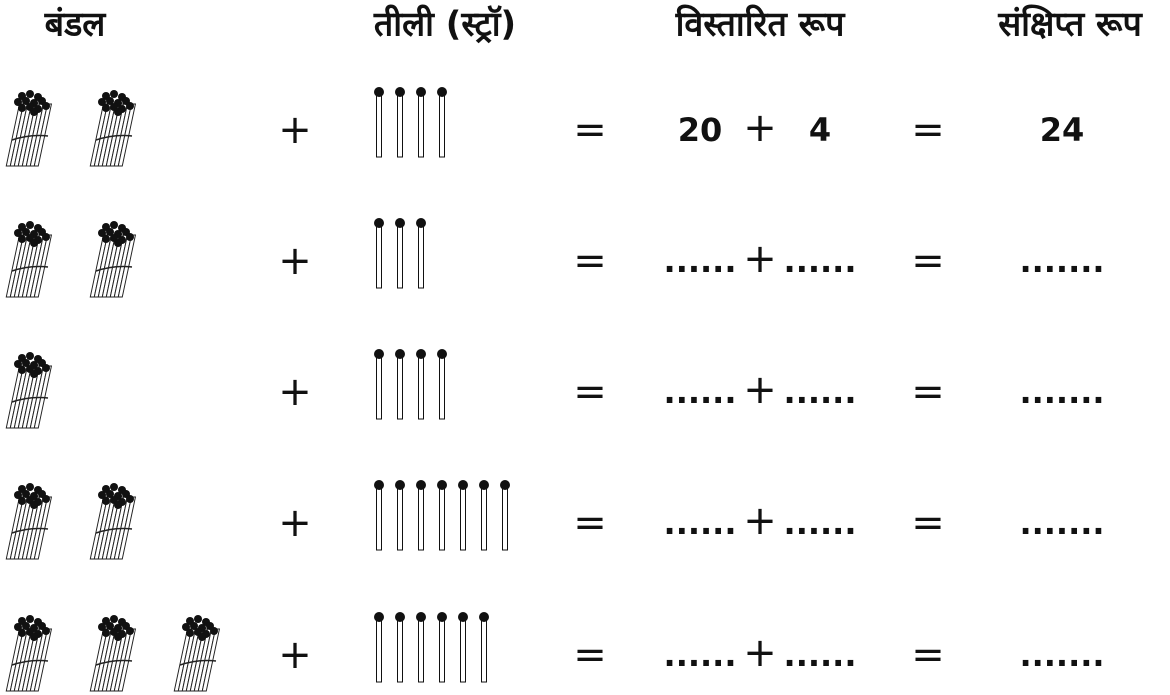 The width and height of the screenshot is (1170, 695). What do you see at coordinates (760, 24) in the screenshot?
I see `header: विस्तारित रूप` at bounding box center [760, 24].